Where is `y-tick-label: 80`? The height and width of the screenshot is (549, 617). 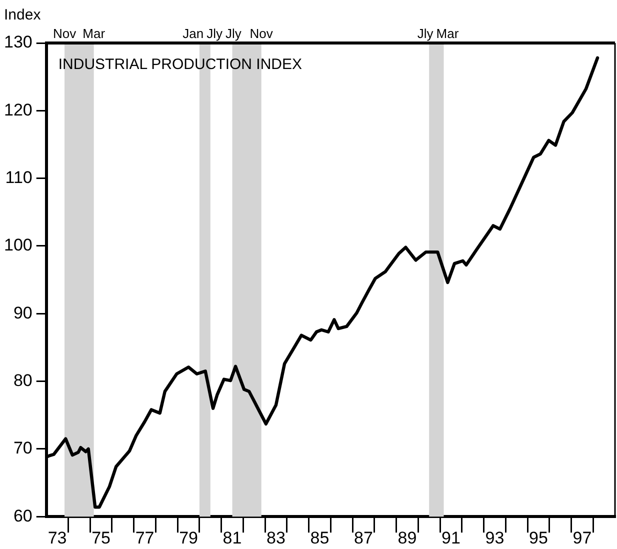 y-tick-label: 80 is located at coordinates (22, 380).